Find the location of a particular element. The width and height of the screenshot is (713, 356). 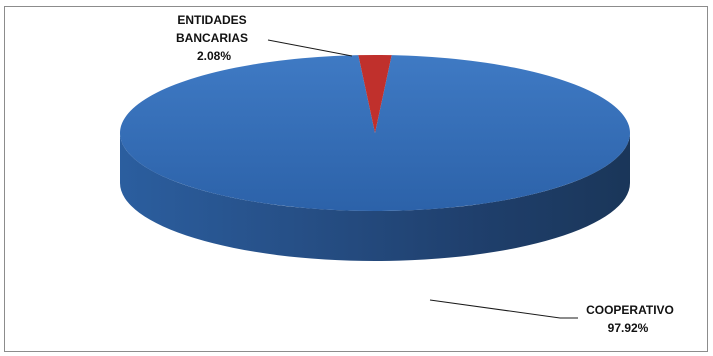

label-cooperativo-value: 97.92% is located at coordinates (628, 328).